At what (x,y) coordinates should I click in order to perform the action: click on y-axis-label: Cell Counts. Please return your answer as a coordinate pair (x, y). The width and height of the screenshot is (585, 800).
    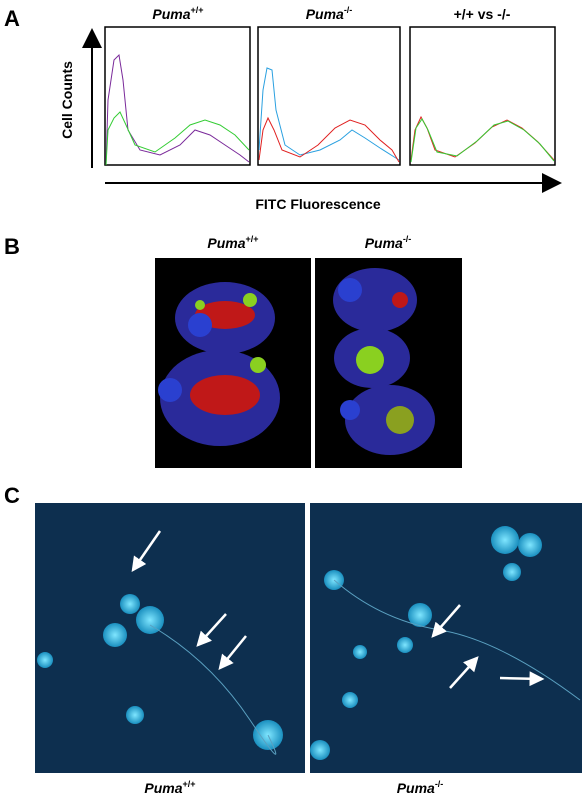
    Looking at the image, I should click on (67, 100).